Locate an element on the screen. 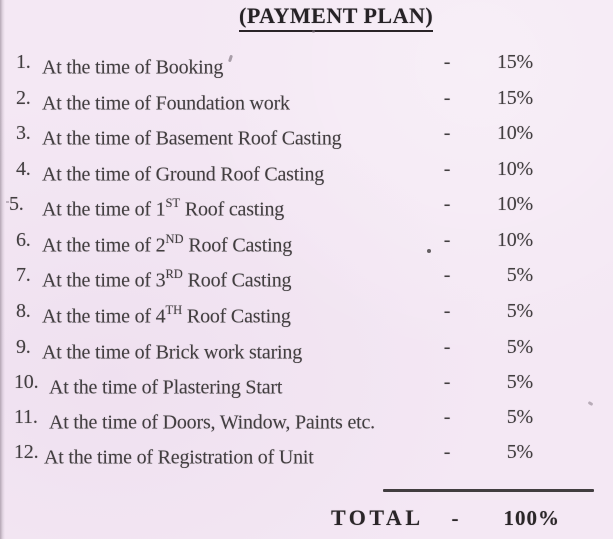 Image resolution: width=613 pixels, height=539 pixels. table-row: 1. At the time of Booking - 15% is located at coordinates (306, 64).